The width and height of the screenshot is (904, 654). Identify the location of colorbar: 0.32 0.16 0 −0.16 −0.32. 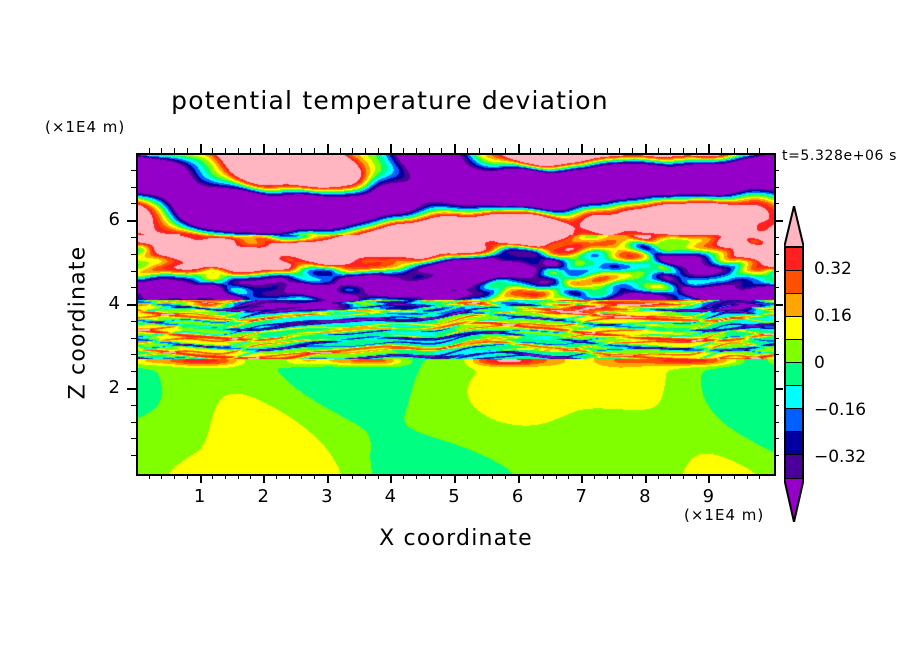
(825, 365).